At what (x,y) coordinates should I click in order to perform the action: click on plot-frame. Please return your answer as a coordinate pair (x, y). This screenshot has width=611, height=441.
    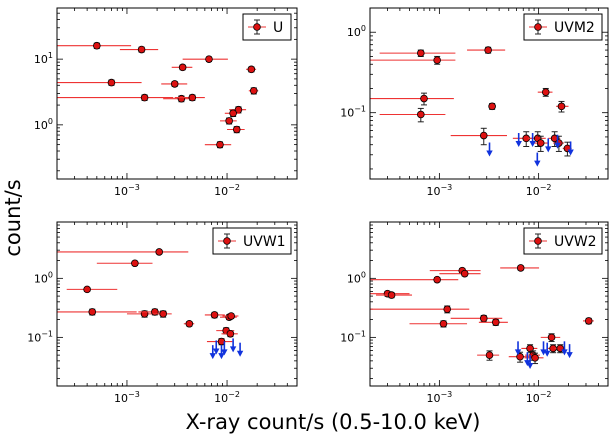
    Looking at the image, I should click on (489, 304).